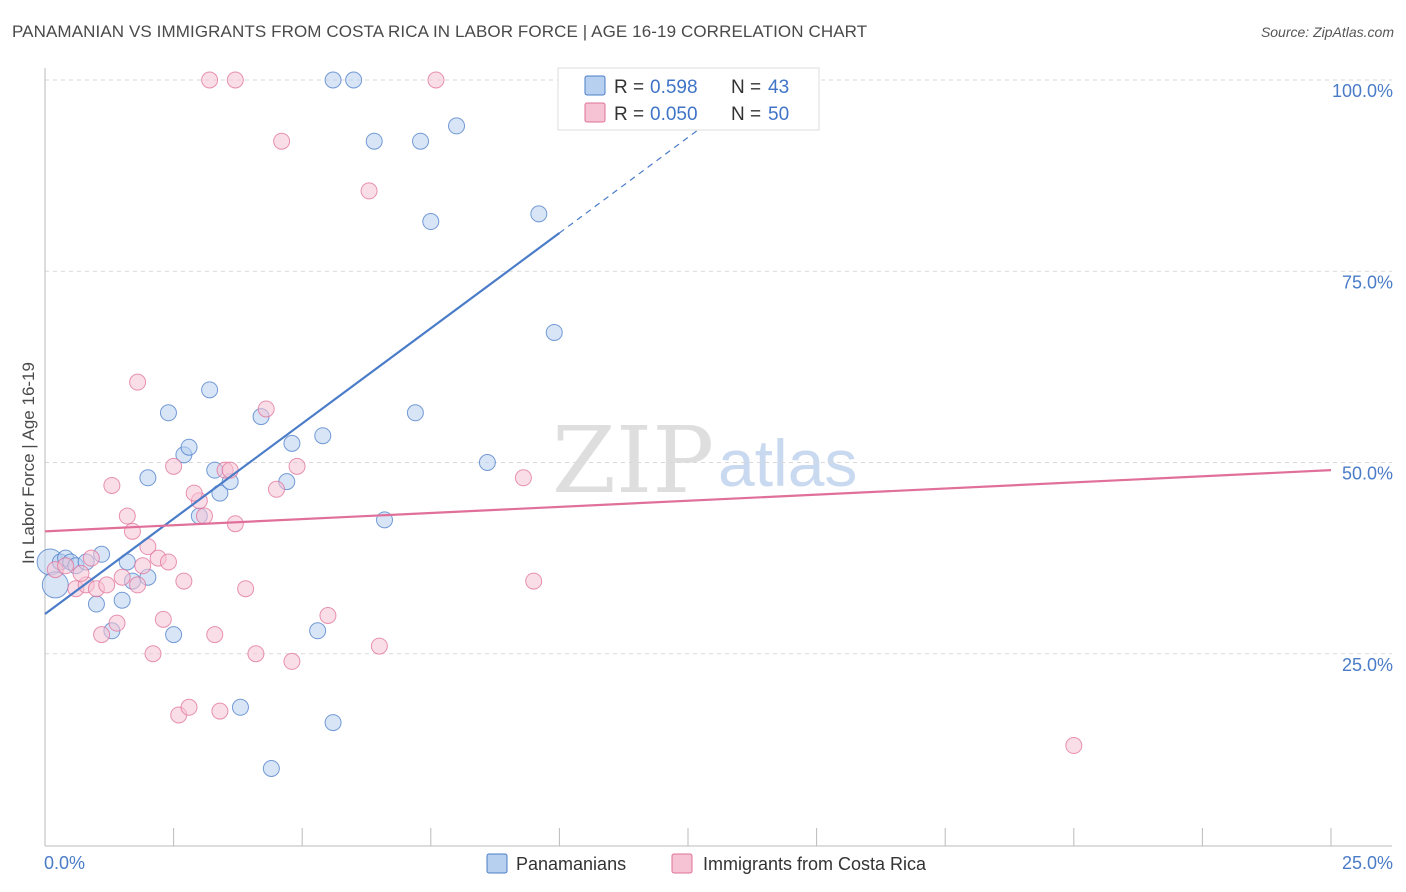 This screenshot has height=892, width=1406. I want to click on x-tick-label-start: 0.0%, so click(64, 863).